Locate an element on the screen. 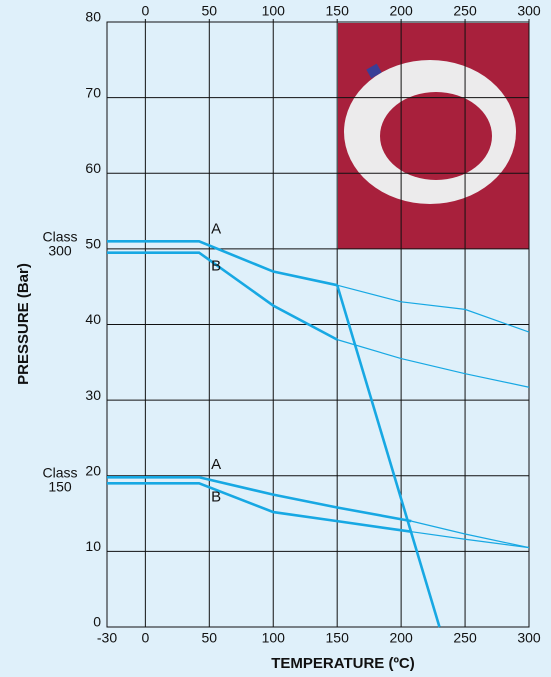  class-label-line: 300 is located at coordinates (60, 250).